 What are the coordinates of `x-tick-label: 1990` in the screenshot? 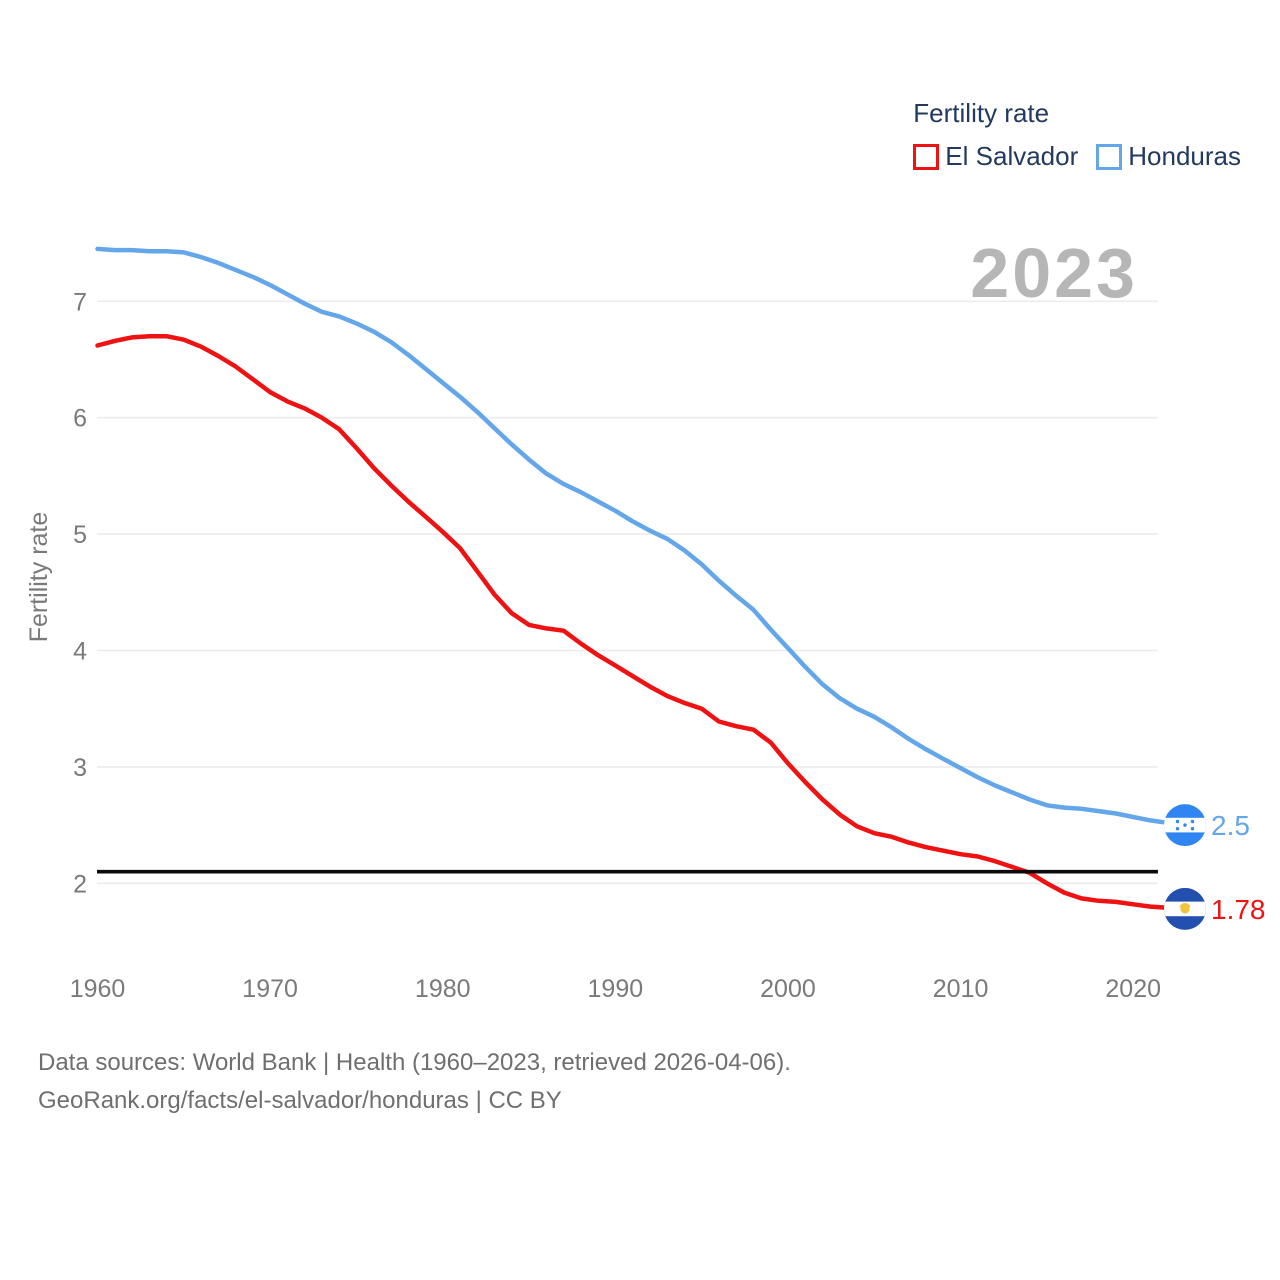 It's located at (616, 989).